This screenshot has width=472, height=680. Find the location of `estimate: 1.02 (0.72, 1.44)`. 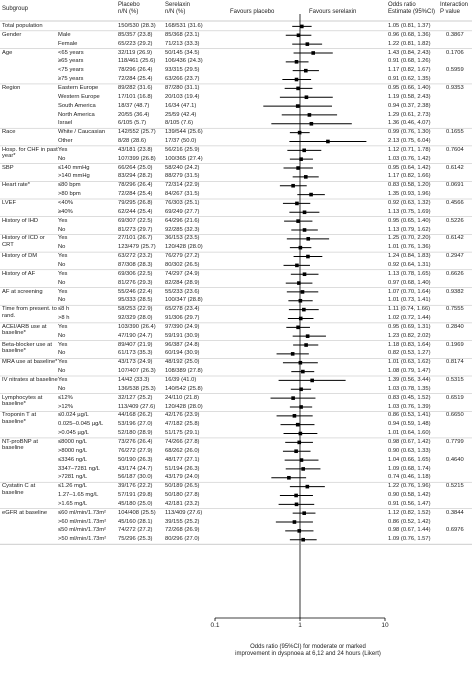

estimate: 1.02 (0.72, 1.44) is located at coordinates (409, 318).